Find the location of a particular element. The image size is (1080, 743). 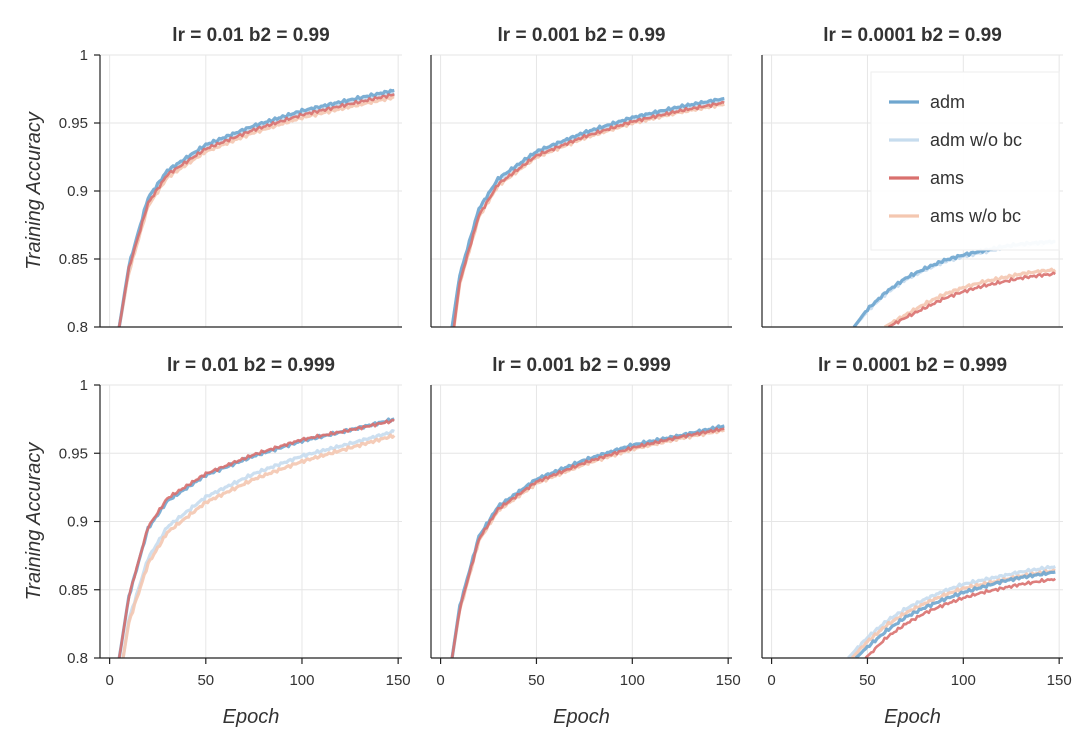

panel-title: lr = 0.0001 b2 = 0.99 is located at coordinates (912, 35).